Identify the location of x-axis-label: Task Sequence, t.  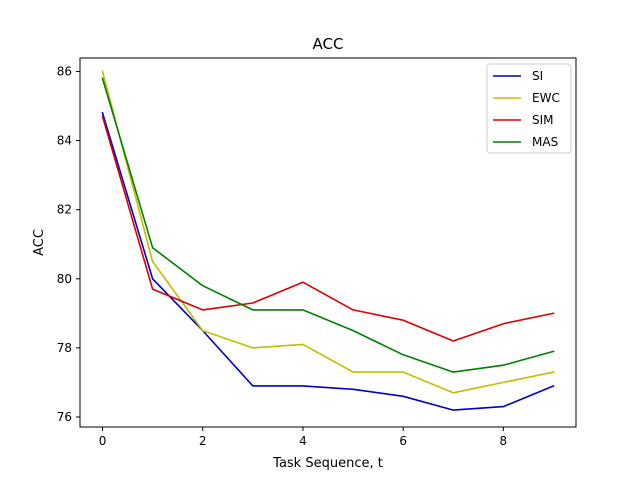
(327, 463).